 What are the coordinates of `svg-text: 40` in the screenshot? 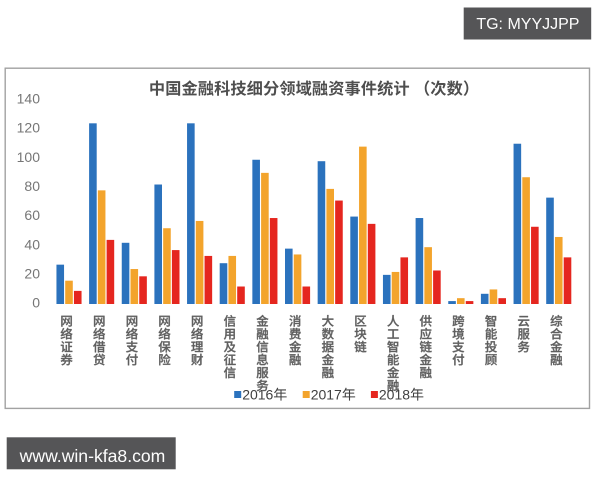 It's located at (32, 244).